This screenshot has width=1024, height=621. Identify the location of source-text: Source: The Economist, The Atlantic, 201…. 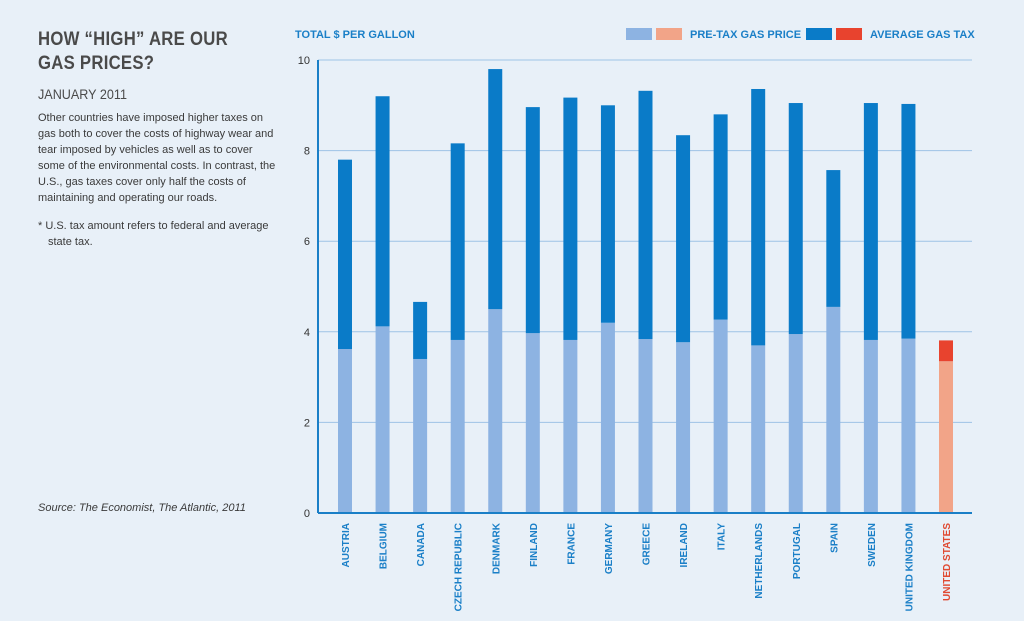
(142, 508).